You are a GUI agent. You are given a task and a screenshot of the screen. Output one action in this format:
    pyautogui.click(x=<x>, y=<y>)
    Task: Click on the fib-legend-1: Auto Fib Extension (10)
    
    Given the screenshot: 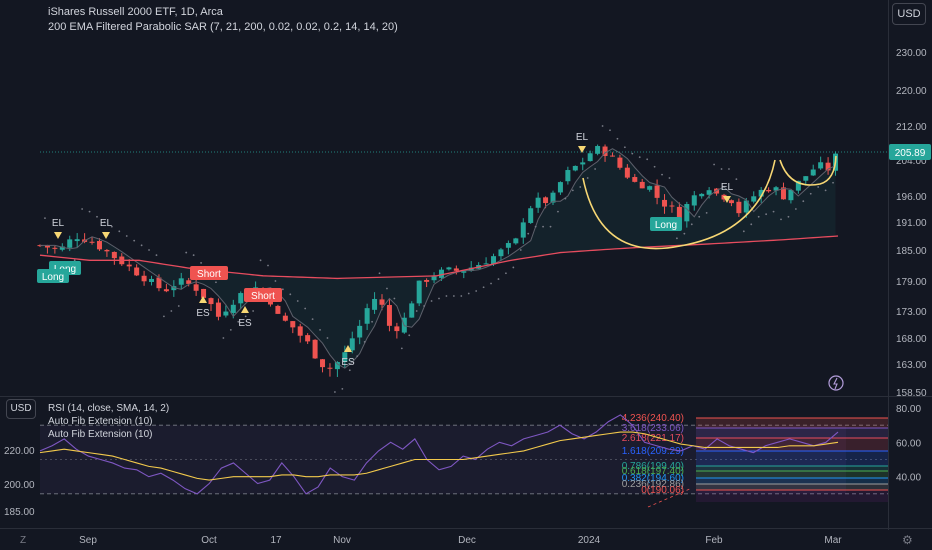 What is the action you would take?
    pyautogui.click(x=100, y=421)
    